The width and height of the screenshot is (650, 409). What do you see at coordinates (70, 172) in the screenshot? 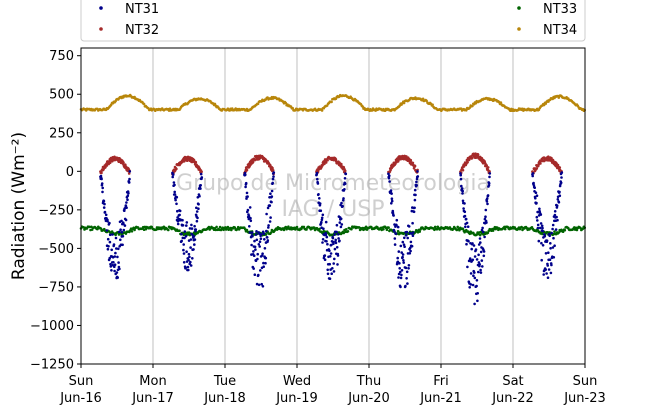
I see `y-tick-label: 0` at bounding box center [70, 172].